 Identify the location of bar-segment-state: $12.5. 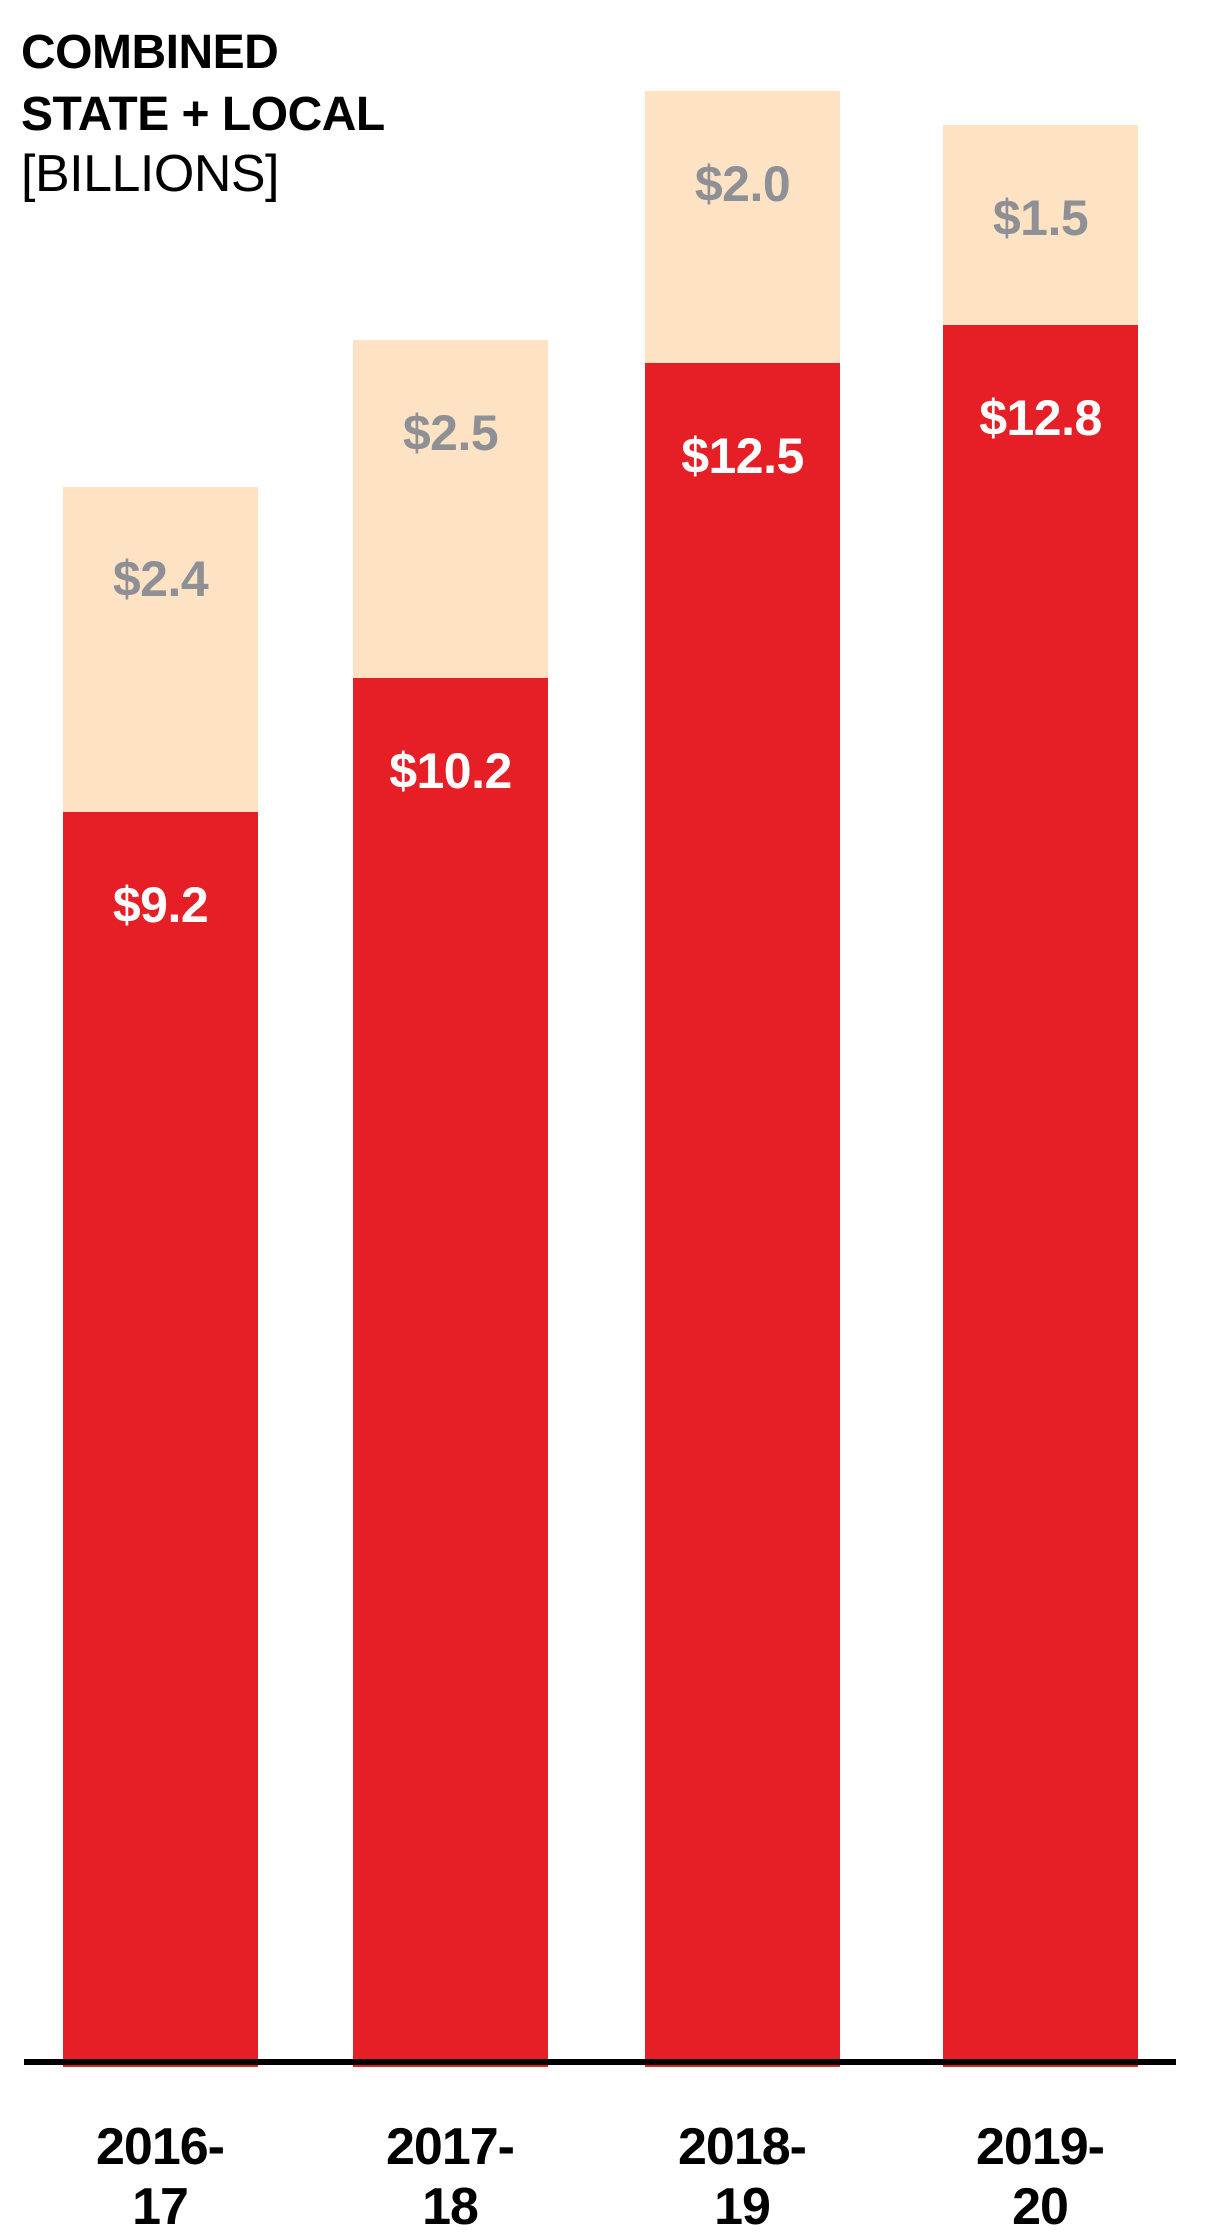
(742, 1215).